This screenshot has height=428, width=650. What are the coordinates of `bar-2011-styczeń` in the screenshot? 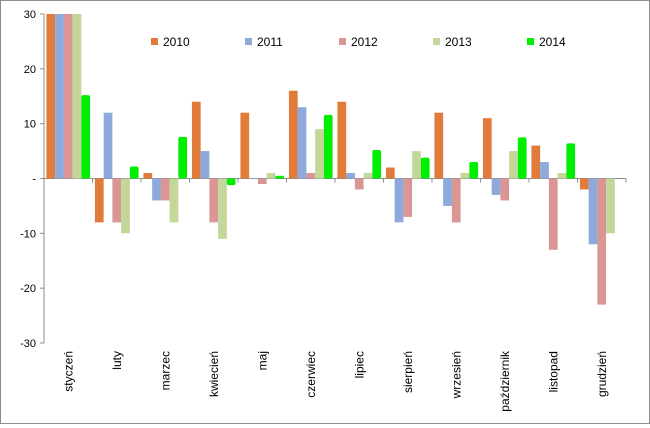 It's located at (59, 96).